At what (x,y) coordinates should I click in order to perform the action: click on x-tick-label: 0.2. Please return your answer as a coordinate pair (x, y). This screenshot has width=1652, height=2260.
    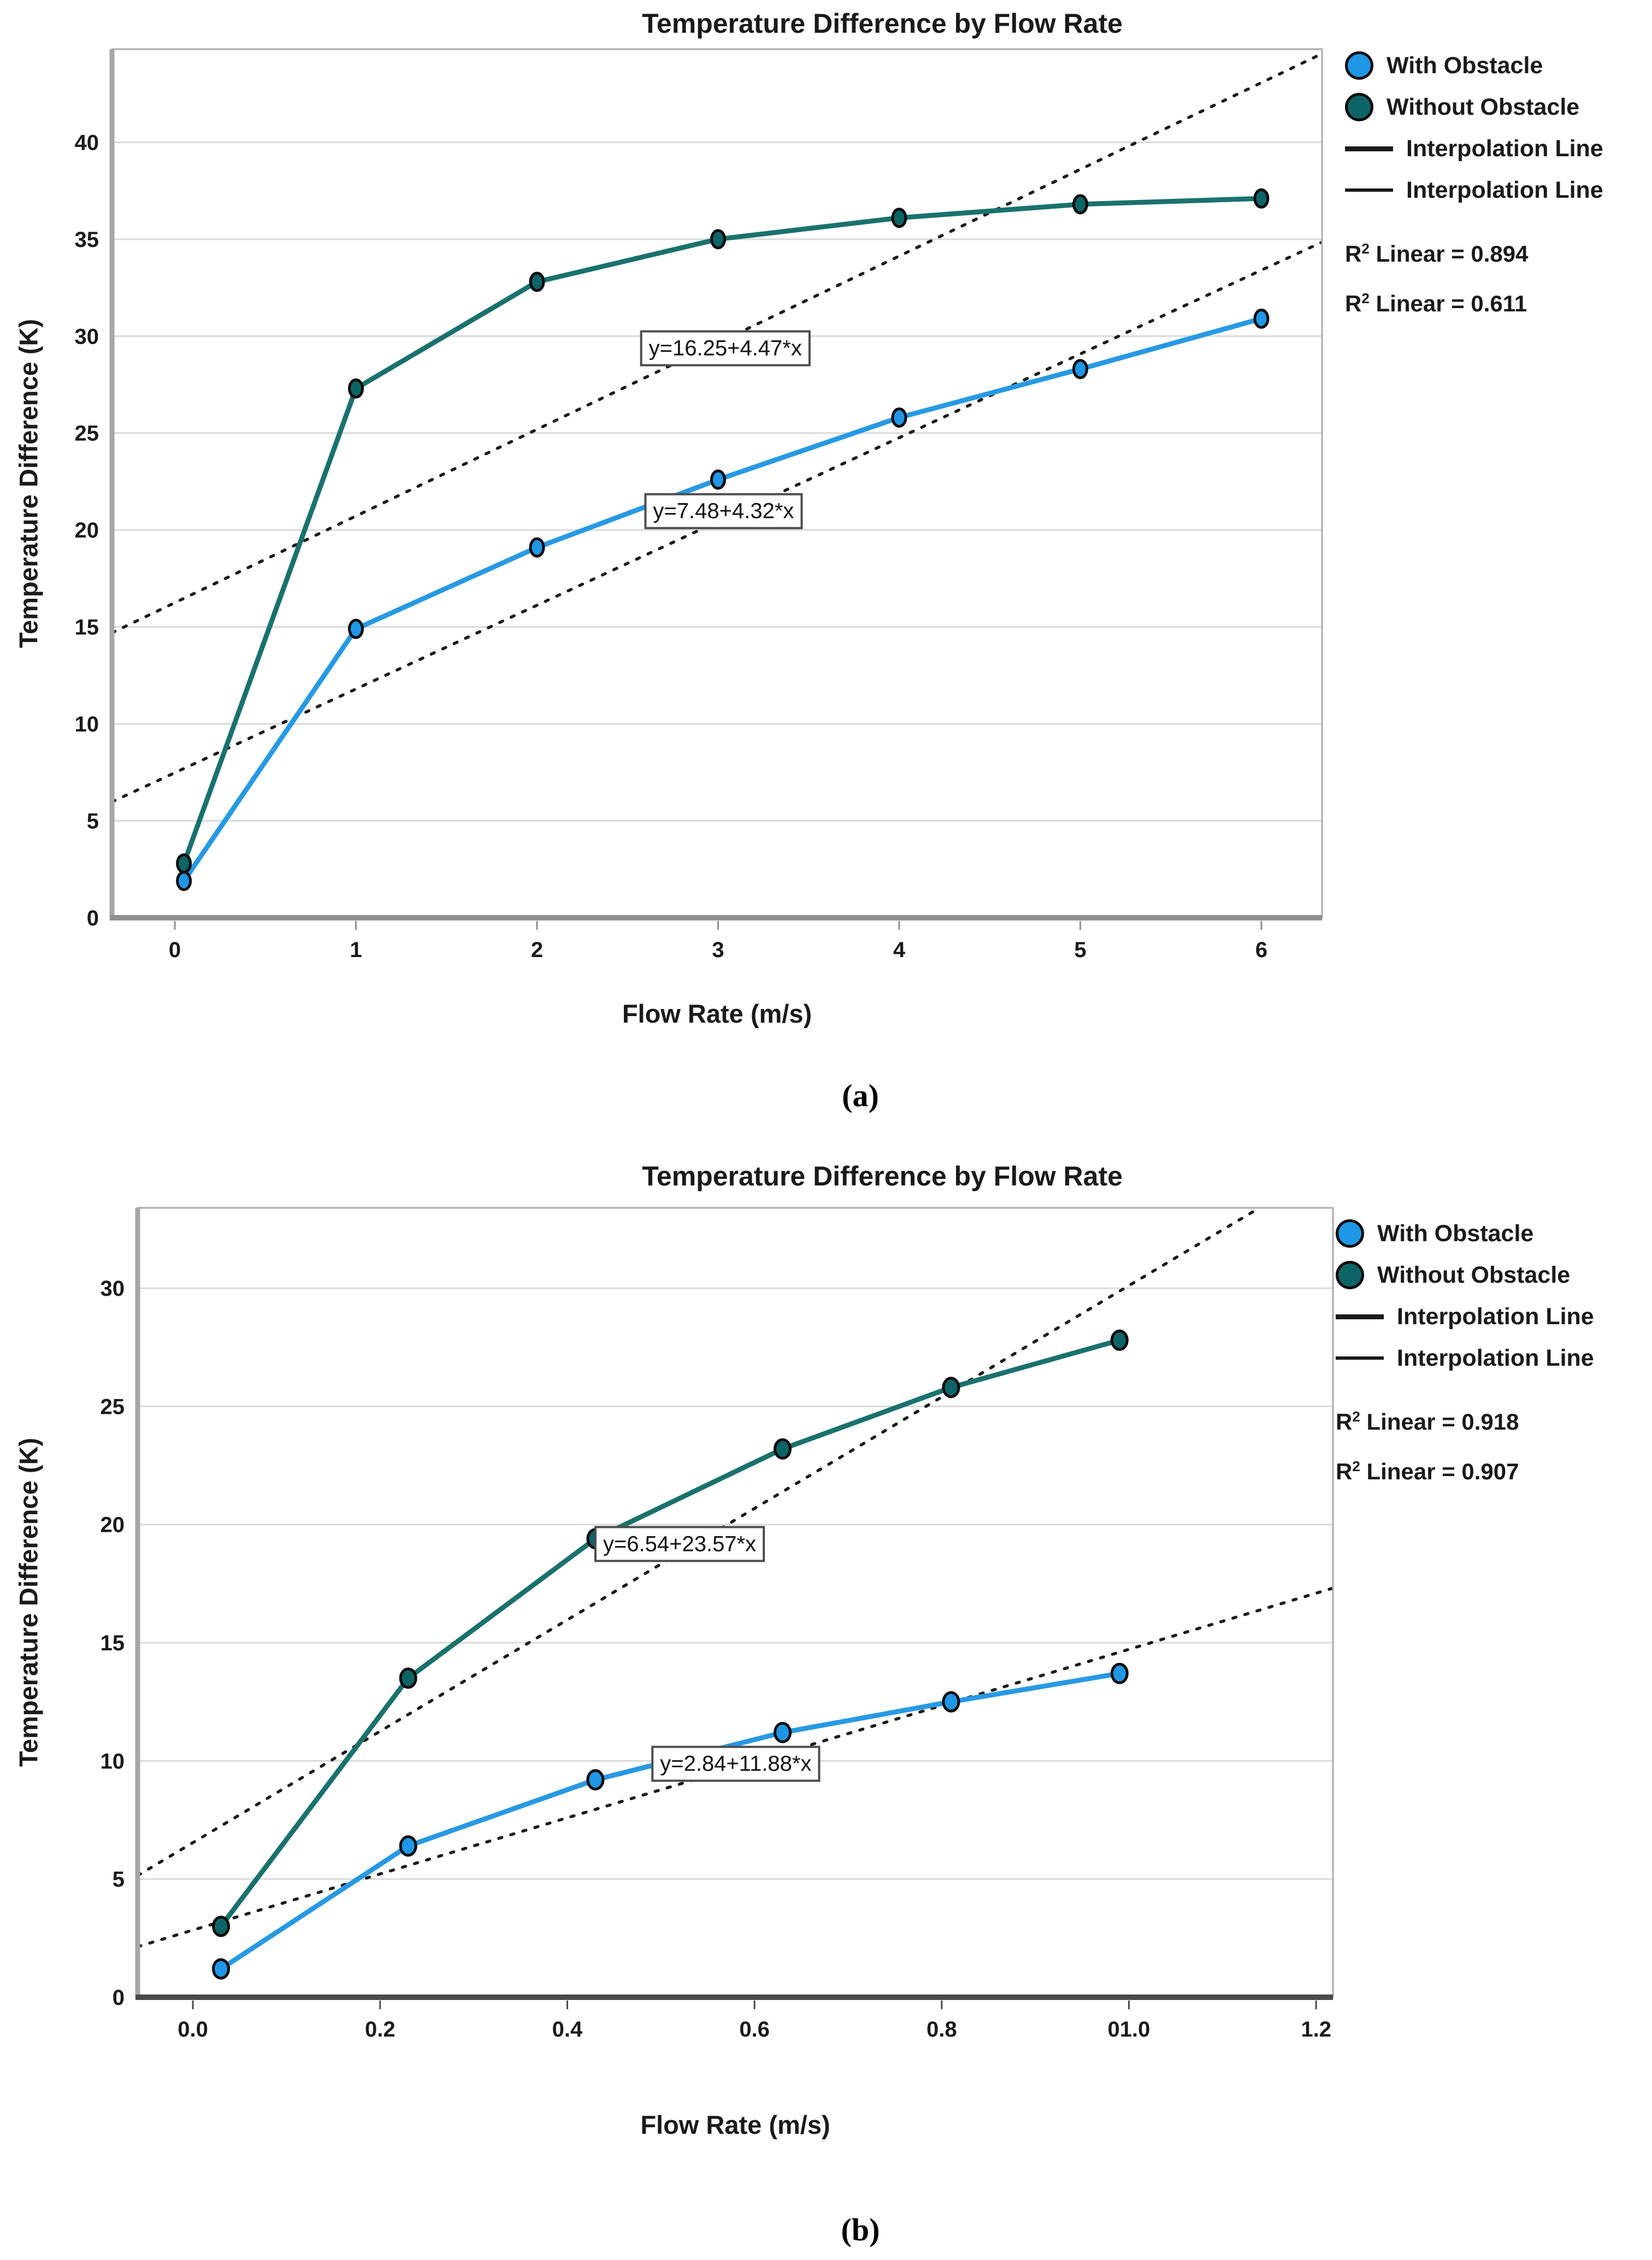
    Looking at the image, I should click on (380, 2029).